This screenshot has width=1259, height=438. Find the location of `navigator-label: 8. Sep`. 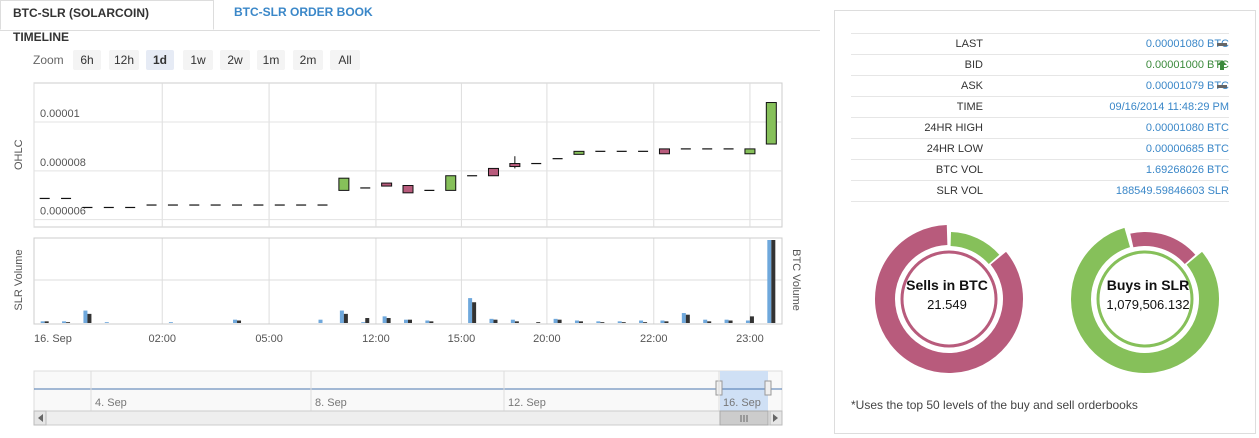

navigator-label: 8. Sep is located at coordinates (331, 403).